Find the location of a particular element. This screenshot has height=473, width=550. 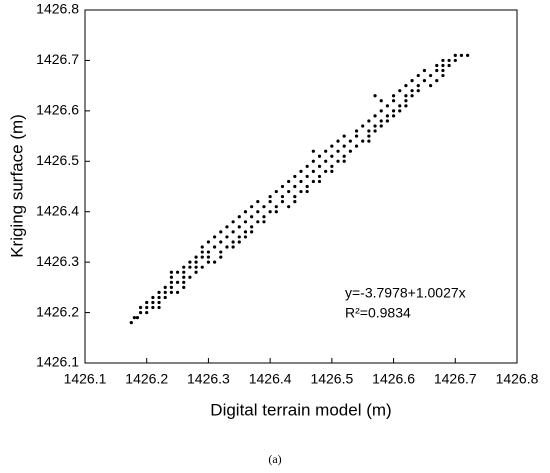

x-tick-label: 1426.1 is located at coordinates (85, 379).